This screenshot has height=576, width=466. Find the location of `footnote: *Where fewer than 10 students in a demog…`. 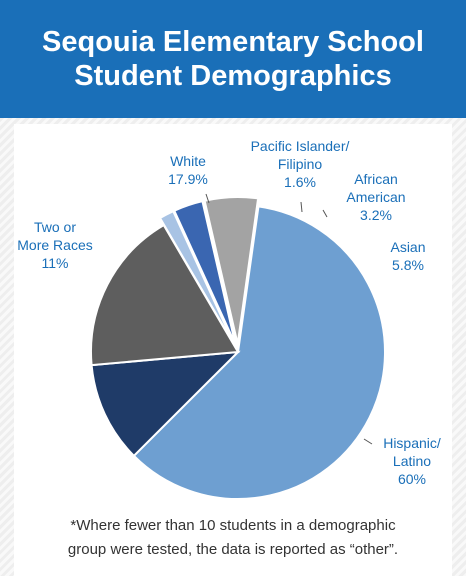

footnote: *Where fewer than 10 students in a demog… is located at coordinates (233, 538).